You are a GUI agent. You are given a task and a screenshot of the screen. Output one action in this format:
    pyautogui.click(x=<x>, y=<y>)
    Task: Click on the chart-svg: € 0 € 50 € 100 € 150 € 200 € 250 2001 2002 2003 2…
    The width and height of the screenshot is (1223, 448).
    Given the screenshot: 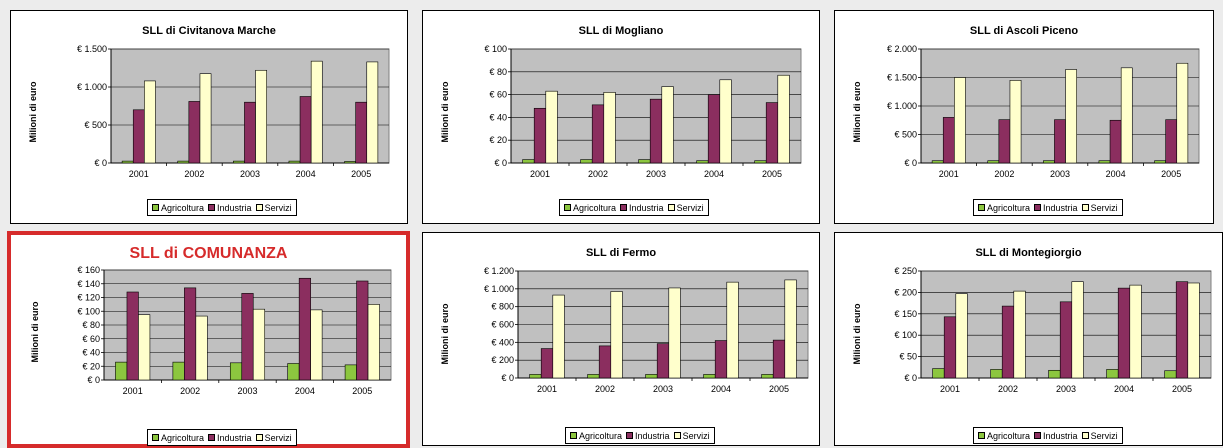 What is the action you would take?
    pyautogui.click(x=1053, y=330)
    